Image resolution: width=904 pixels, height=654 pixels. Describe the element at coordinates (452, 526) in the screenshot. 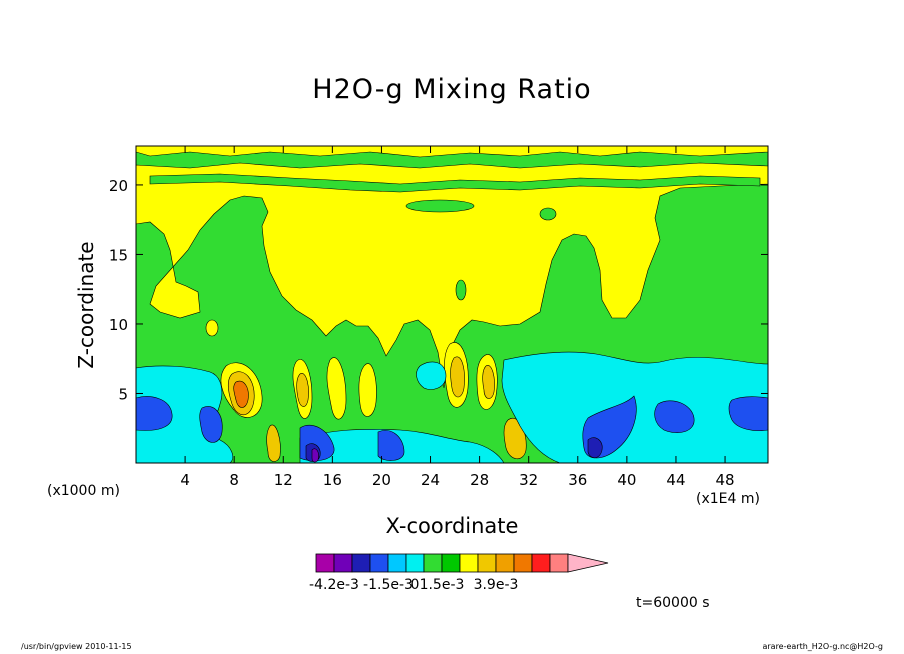

I see `x-axis-label: X-coordinate` at that location.